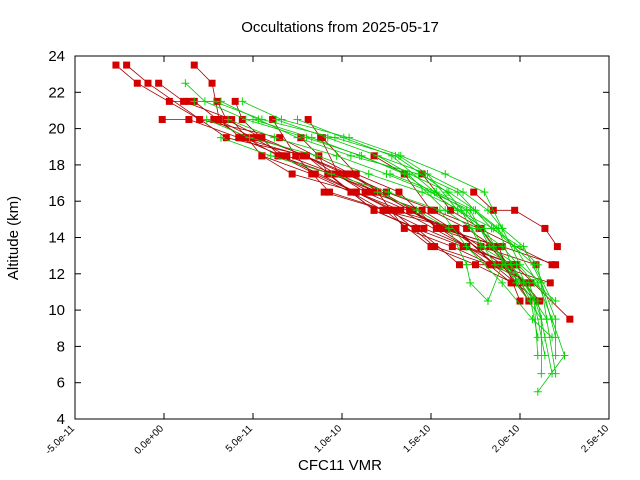 This screenshot has width=640, height=480. I want to click on y-tick-label: 10, so click(56, 310).